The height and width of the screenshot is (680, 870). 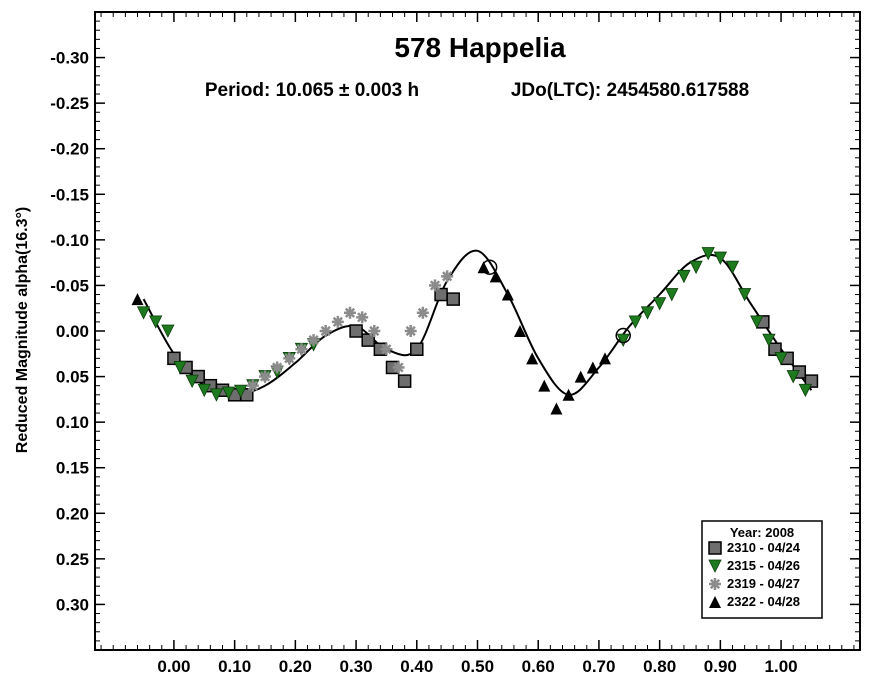 What do you see at coordinates (538, 666) in the screenshot?
I see `x-tick-label: 0.60` at bounding box center [538, 666].